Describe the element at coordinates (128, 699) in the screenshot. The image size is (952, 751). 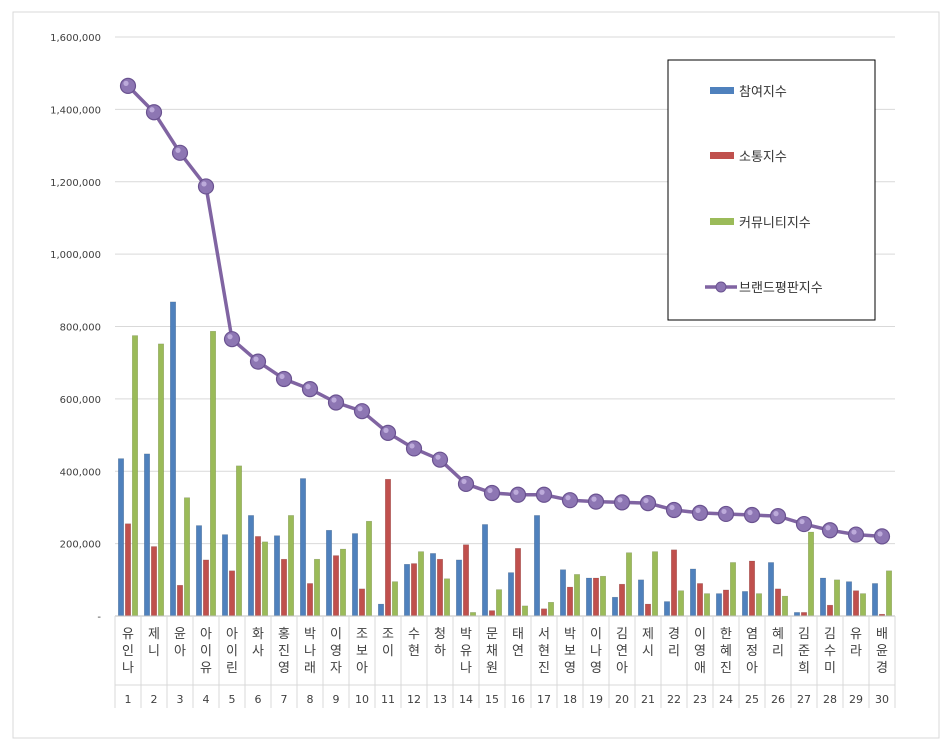
I see `x-rank-label: 1` at that location.